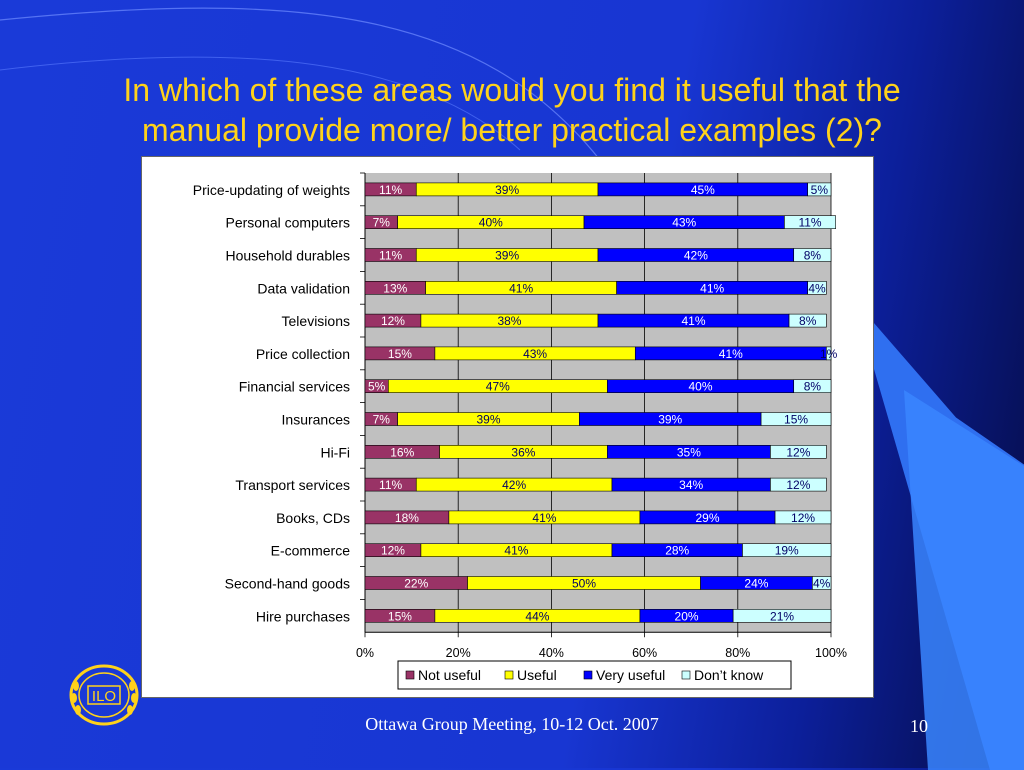 The image size is (1024, 770). I want to click on data-label: 13%, so click(395, 288).